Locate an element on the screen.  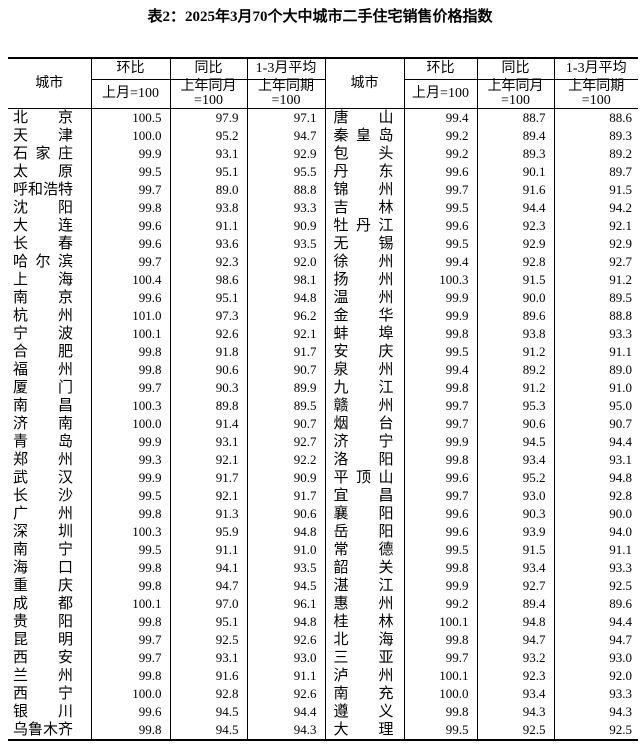
table-row: 长沙 99.5 92.1 91.7 宜昌 99.7 93.0 92.8 is located at coordinates (323, 496).